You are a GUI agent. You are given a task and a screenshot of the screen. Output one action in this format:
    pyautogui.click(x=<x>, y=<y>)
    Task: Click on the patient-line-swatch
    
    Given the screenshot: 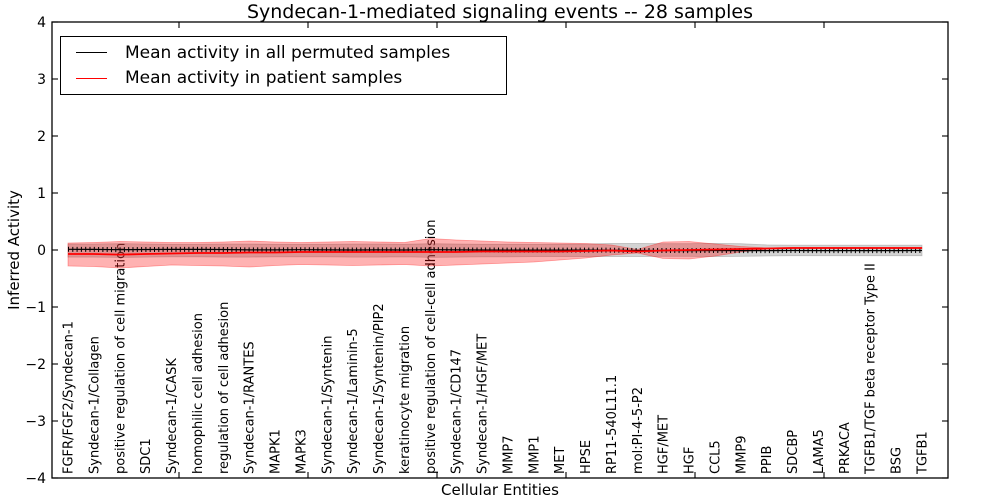 What is the action you would take?
    pyautogui.click(x=91, y=78)
    